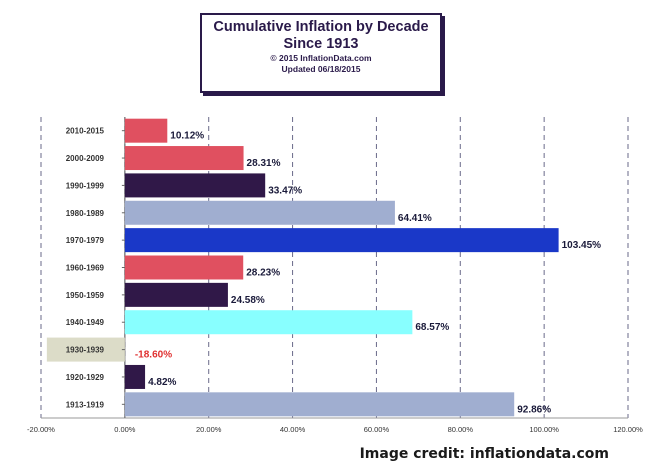 This screenshot has width=646, height=469. What do you see at coordinates (415, 218) in the screenshot?
I see `data-label: 64.41%` at bounding box center [415, 218].